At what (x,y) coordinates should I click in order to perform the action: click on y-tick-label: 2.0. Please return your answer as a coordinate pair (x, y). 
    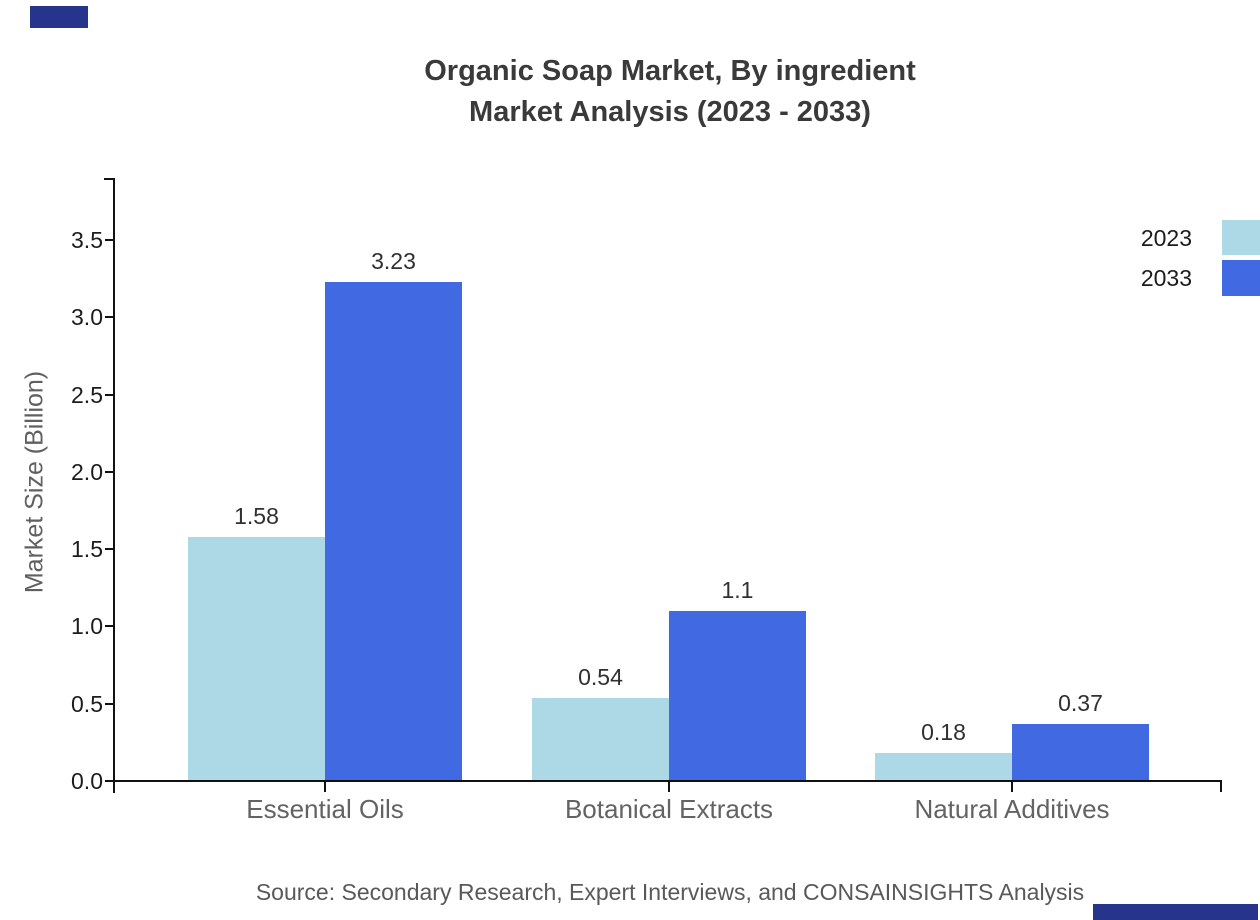
    Looking at the image, I should click on (87, 472).